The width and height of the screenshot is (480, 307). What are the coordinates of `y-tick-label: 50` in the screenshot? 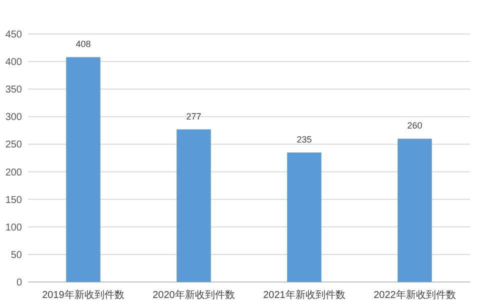 It's located at (16, 255).